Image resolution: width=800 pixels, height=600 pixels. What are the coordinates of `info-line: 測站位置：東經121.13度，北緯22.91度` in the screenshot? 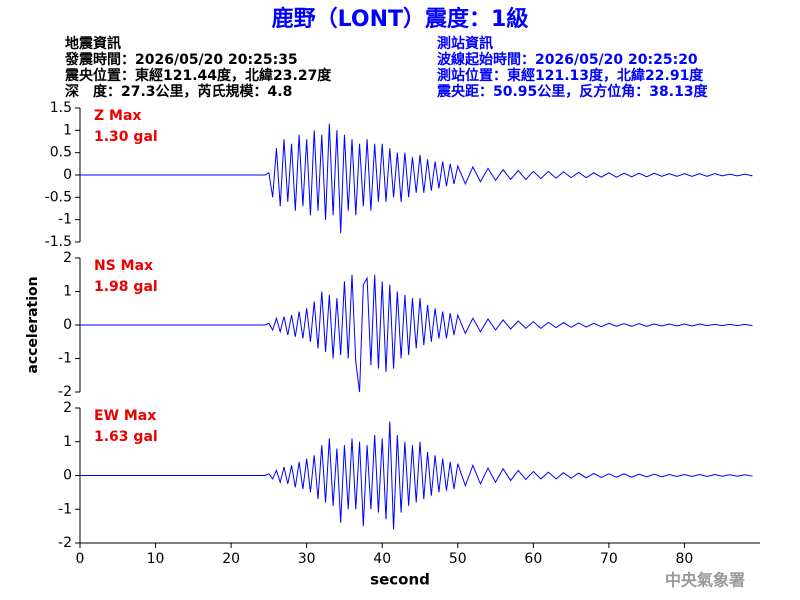 It's located at (570, 75).